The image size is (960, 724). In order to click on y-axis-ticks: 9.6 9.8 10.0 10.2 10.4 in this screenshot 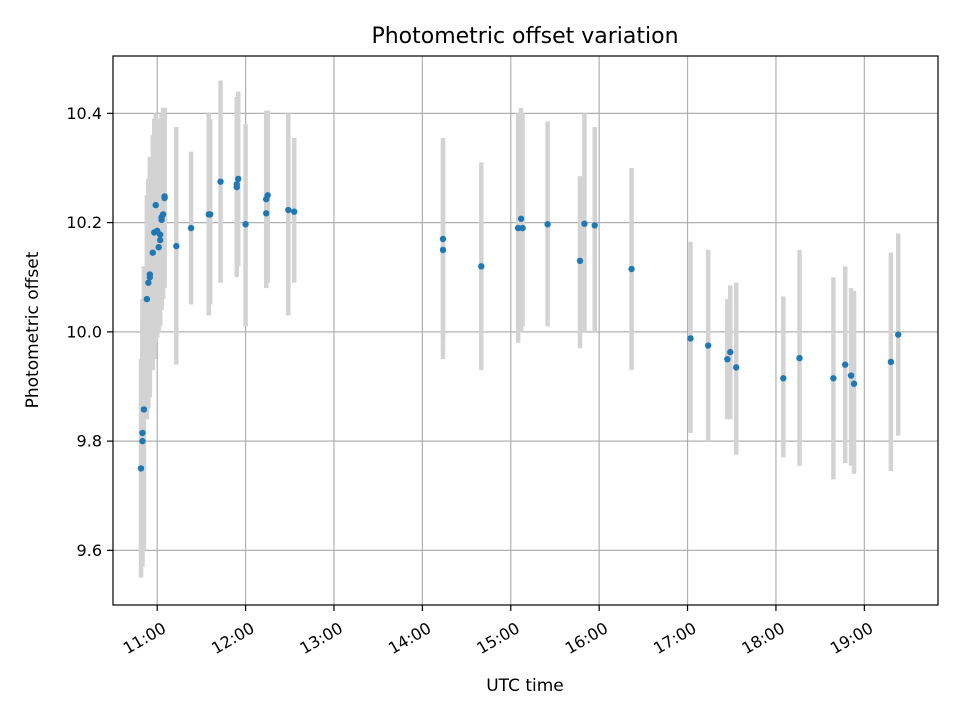, I will do `click(89, 332)`.